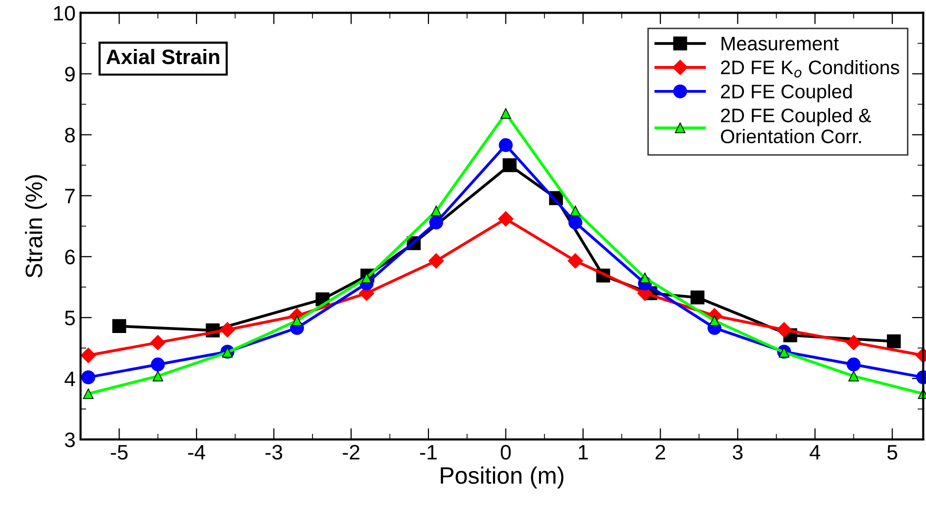 The width and height of the screenshot is (926, 514). Describe the element at coordinates (815, 452) in the screenshot. I see `x-tick-label: 4` at that location.